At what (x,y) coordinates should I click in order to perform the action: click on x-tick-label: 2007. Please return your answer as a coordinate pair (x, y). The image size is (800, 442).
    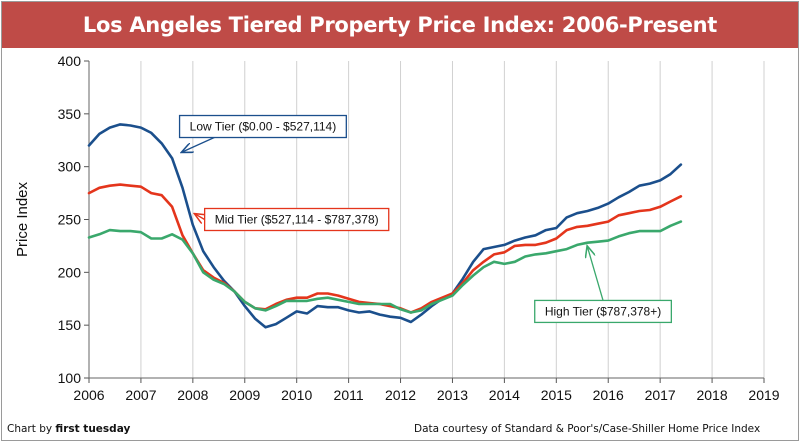
    Looking at the image, I should click on (140, 395).